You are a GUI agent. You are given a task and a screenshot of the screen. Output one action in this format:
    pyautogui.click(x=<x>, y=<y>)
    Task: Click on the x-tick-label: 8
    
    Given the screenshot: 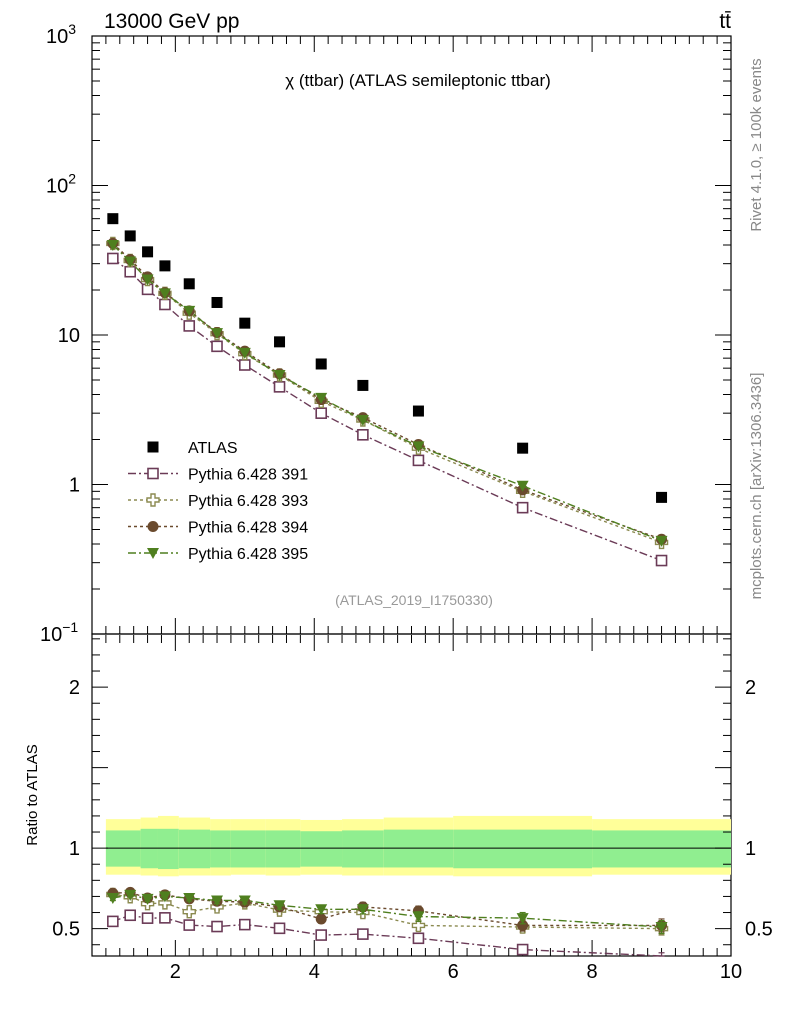 What is the action you would take?
    pyautogui.click(x=592, y=972)
    